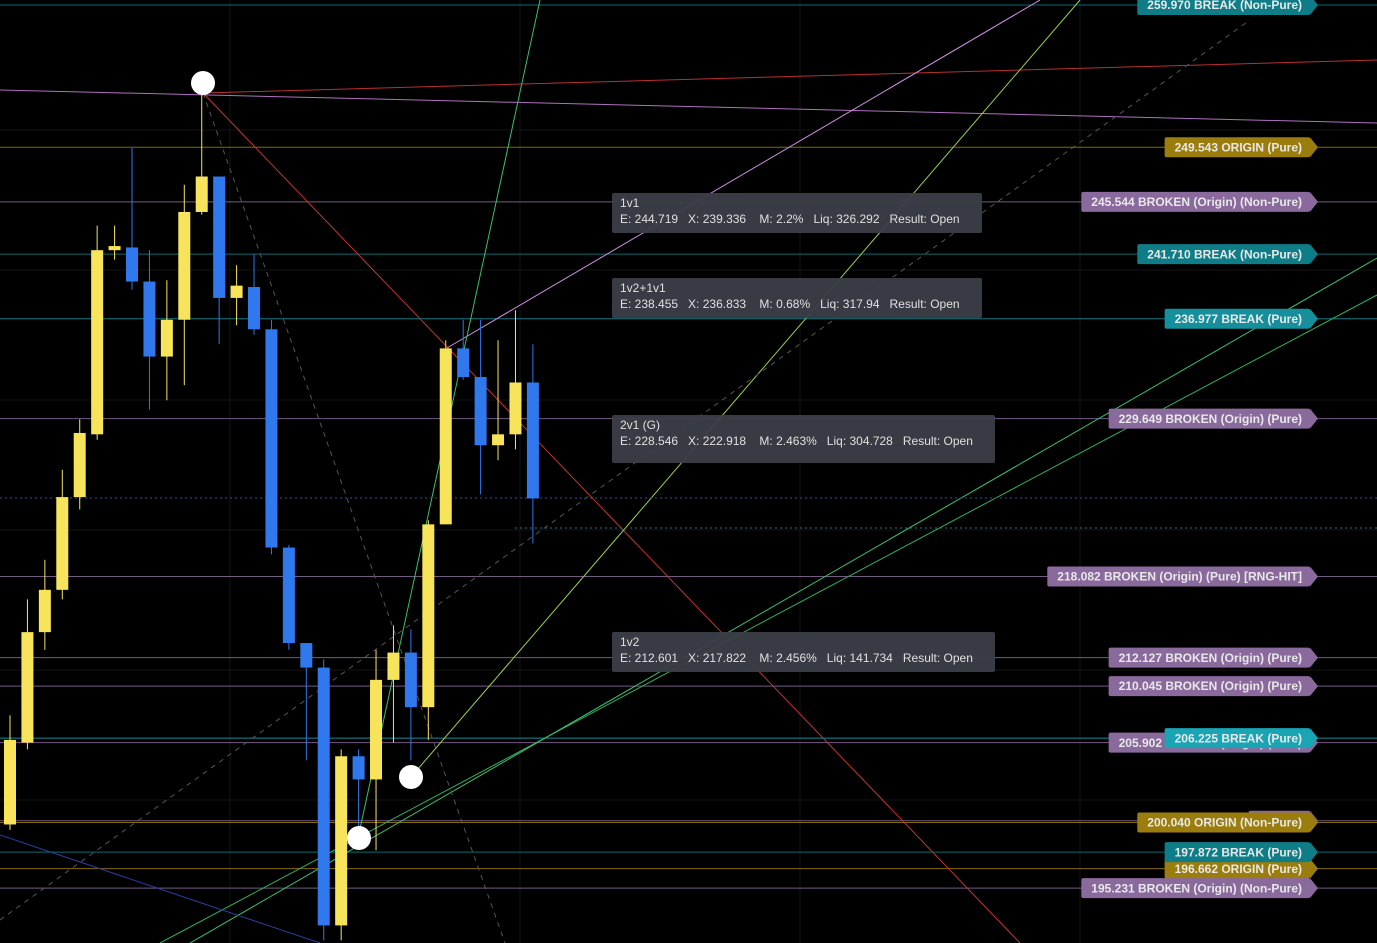 The image size is (1377, 943). I want to click on level-tag: 218.082 BROKEN (Origin) (Pure) [RNG-HIT], so click(1182, 576).